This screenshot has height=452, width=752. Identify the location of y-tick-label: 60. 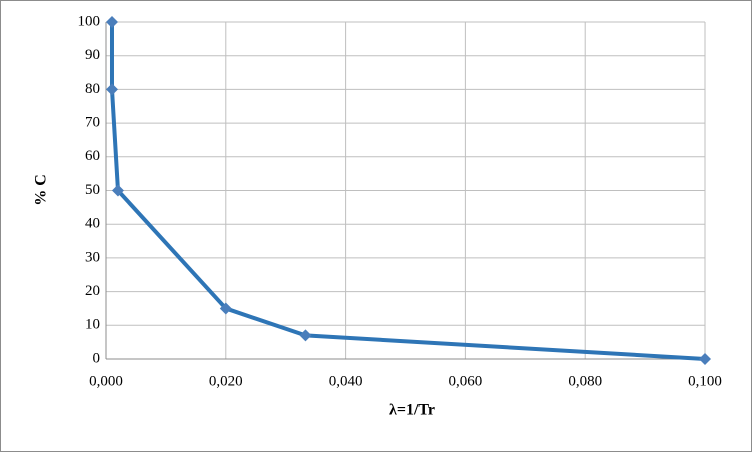
(92, 156).